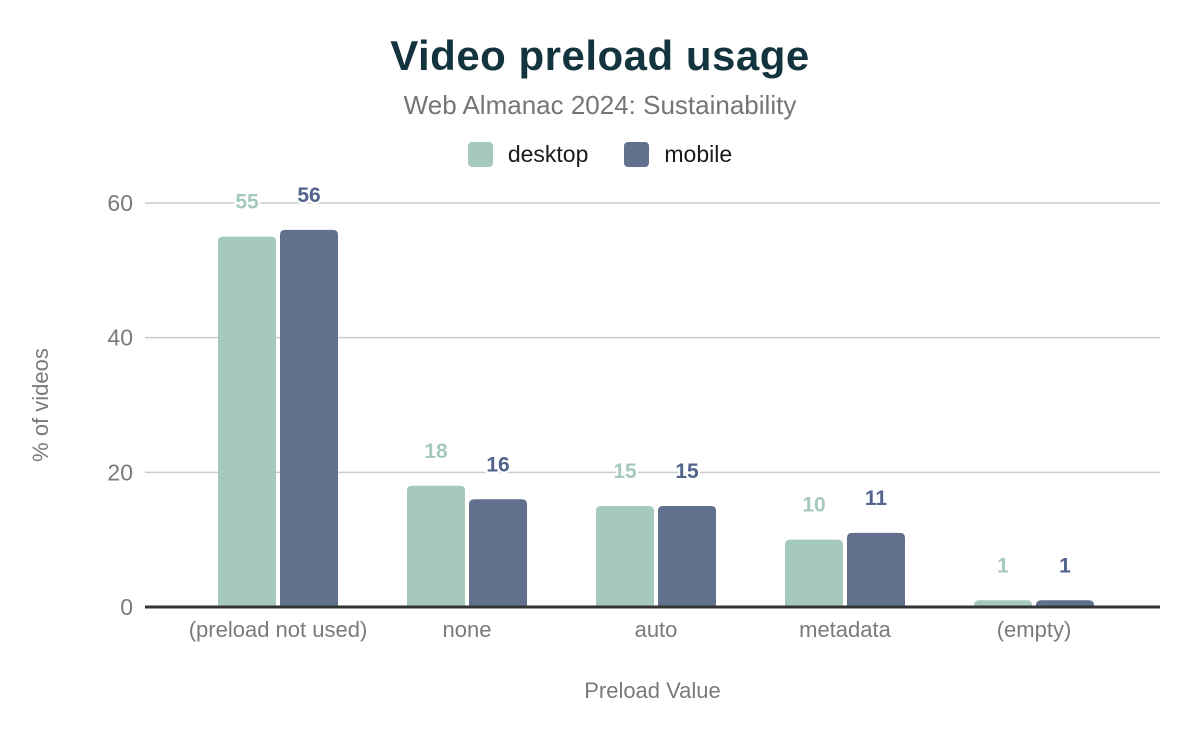 This screenshot has width=1200, height=742. What do you see at coordinates (436, 546) in the screenshot?
I see `bar-desktop-none` at bounding box center [436, 546].